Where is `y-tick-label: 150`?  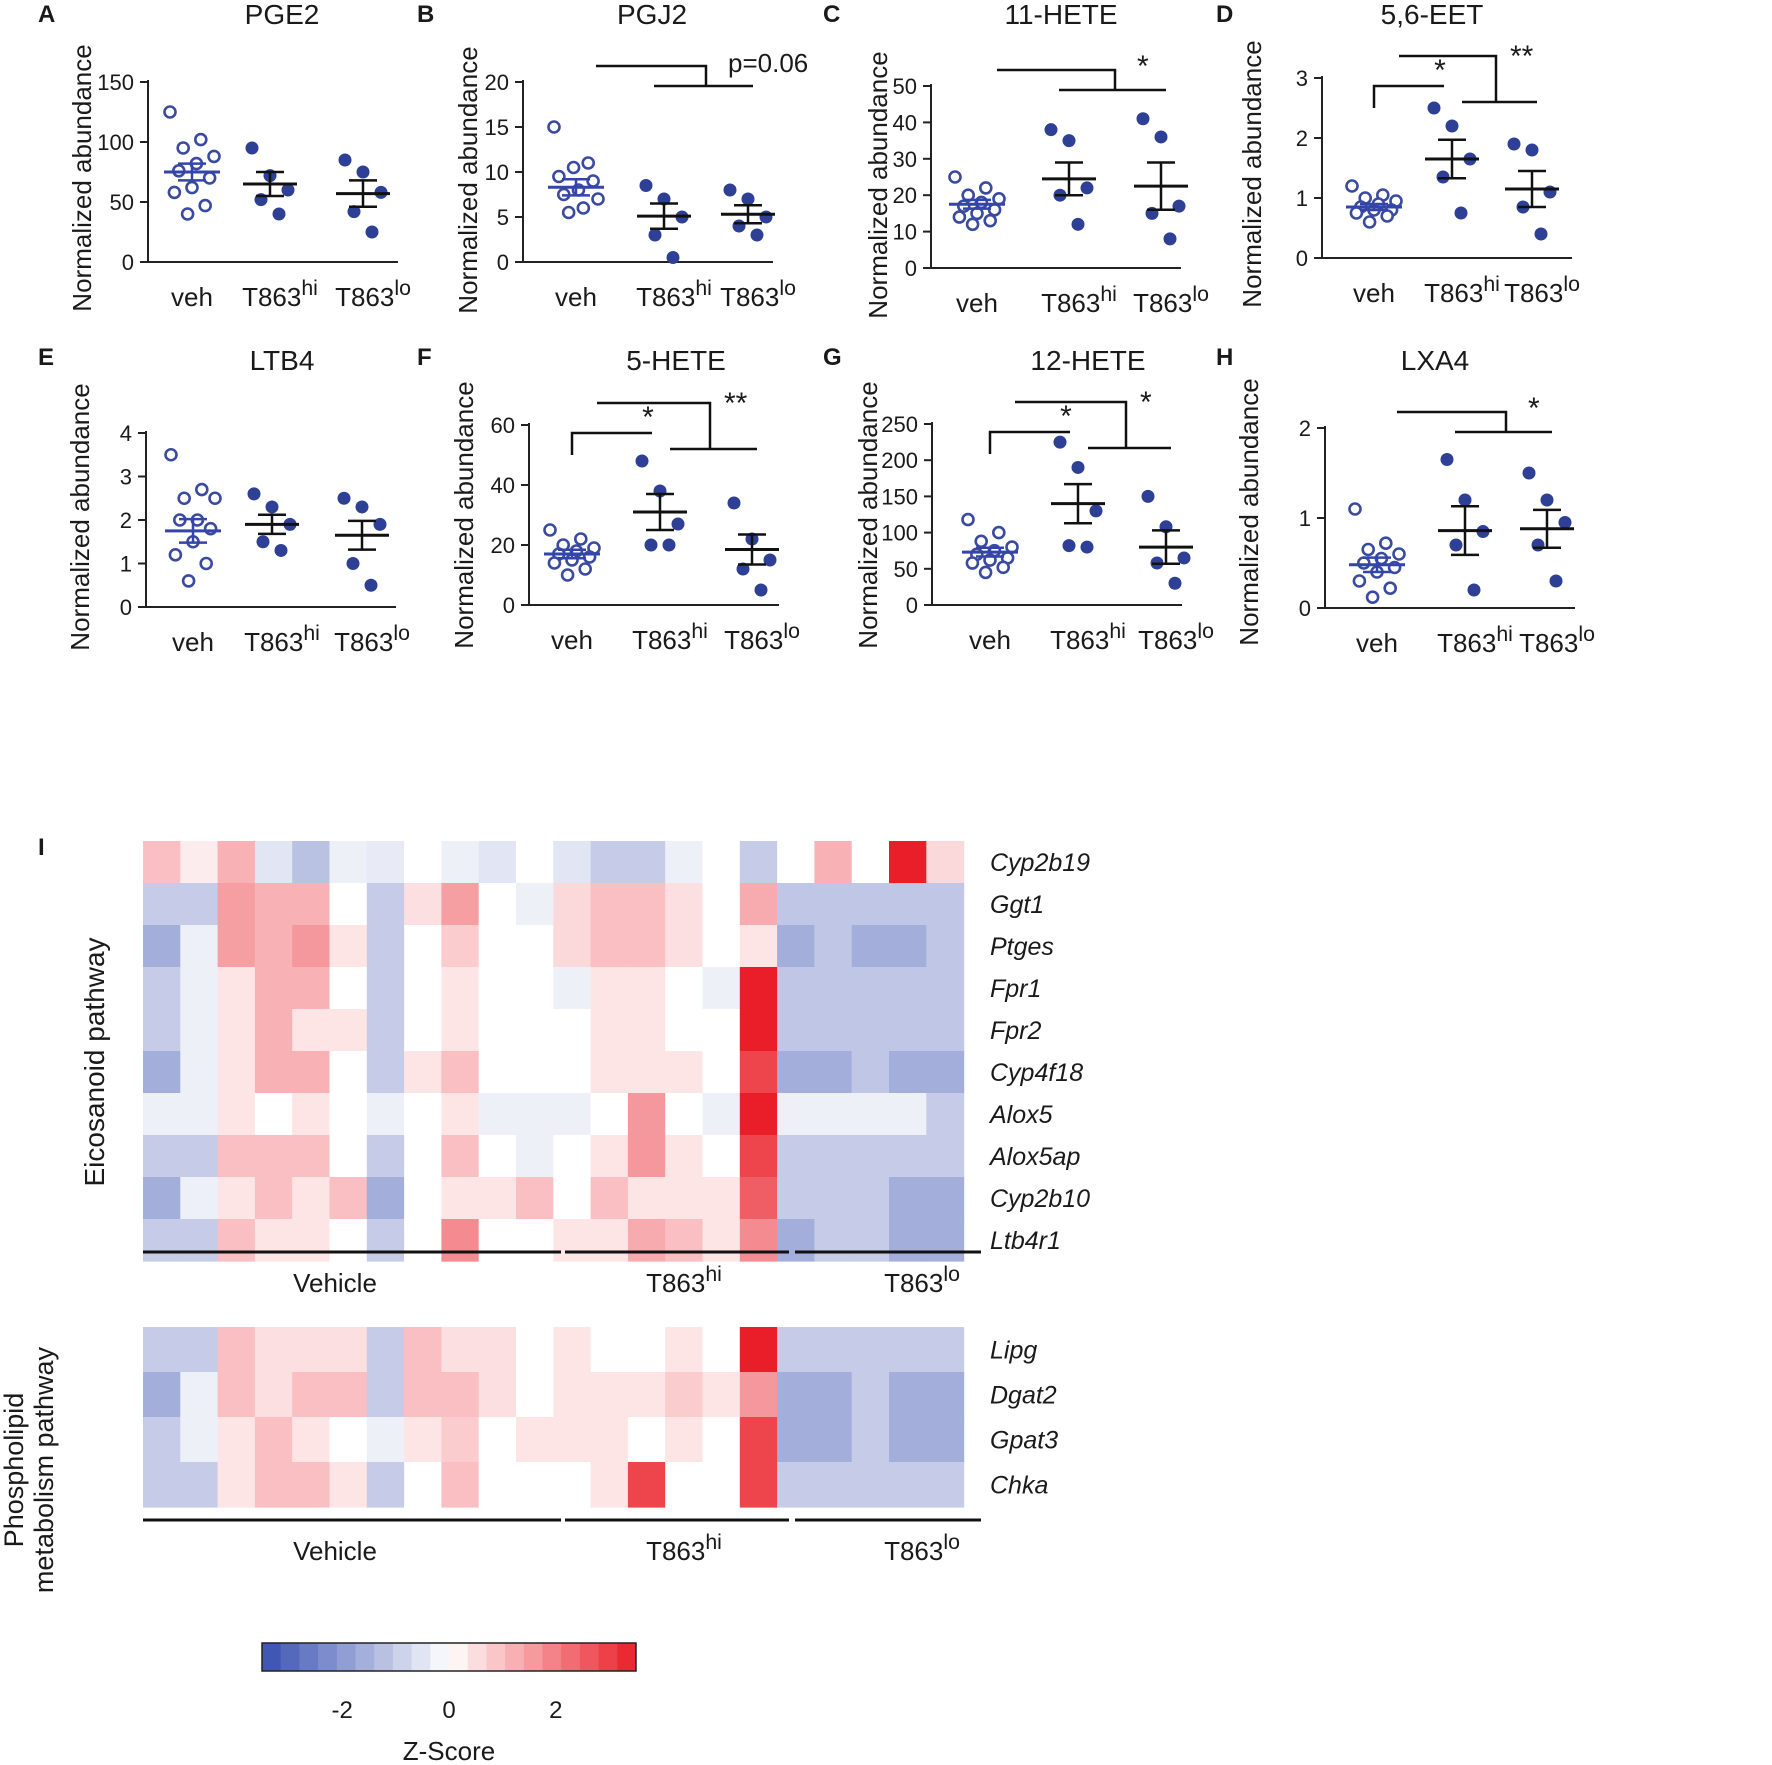
y-tick-label: 150 is located at coordinates (899, 496).